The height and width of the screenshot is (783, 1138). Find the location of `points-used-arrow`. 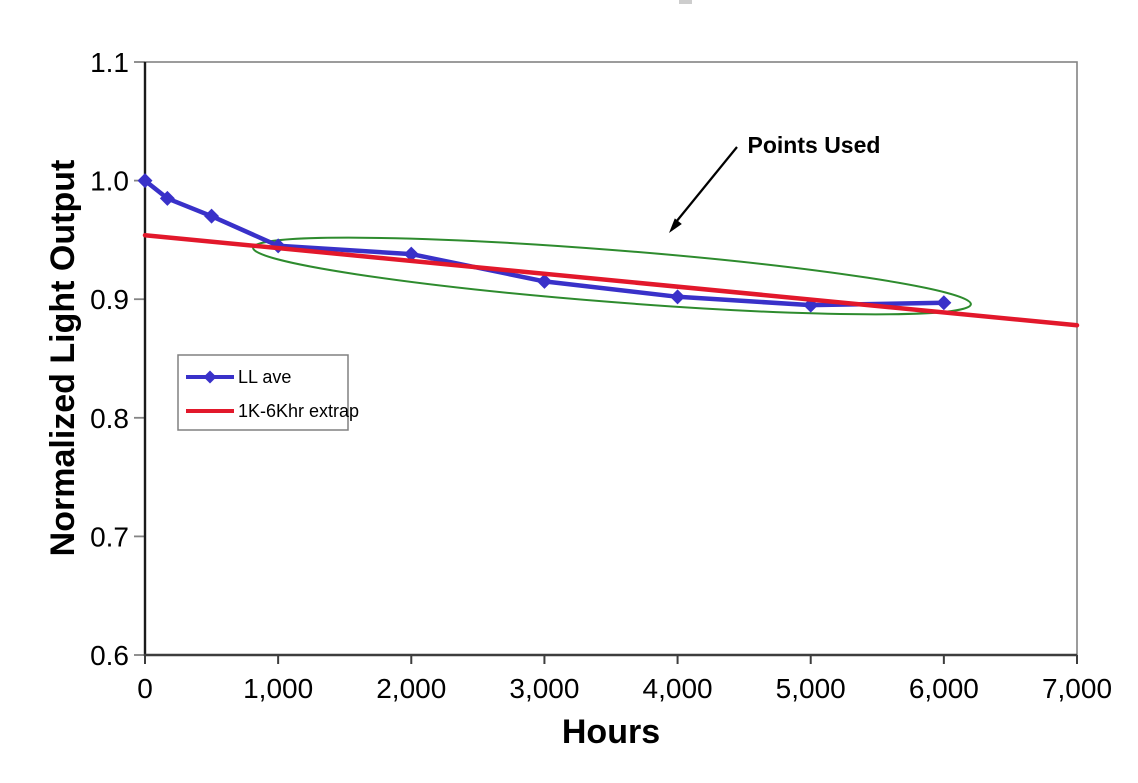

points-used-arrow is located at coordinates (703, 189).